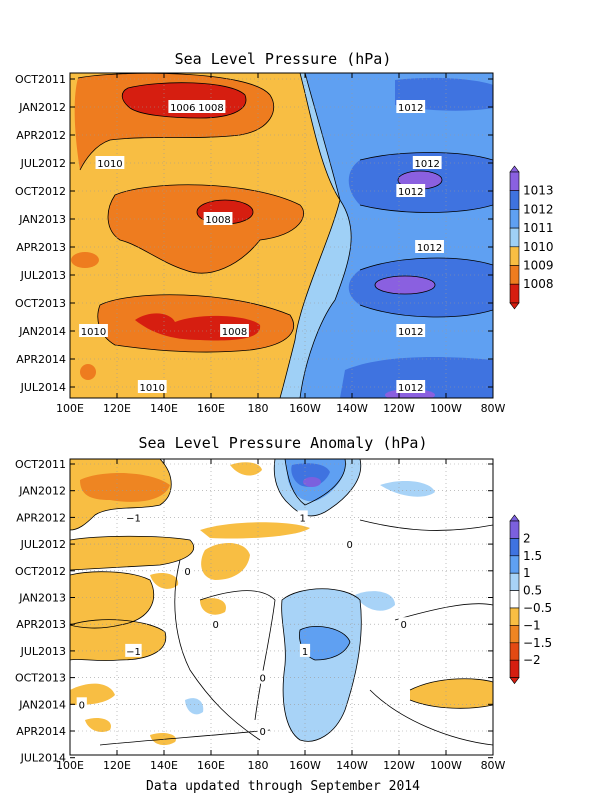 Image resolution: width=600 pixels, height=800 pixels. Describe the element at coordinates (538, 266) in the screenshot. I see `colorbar-label: 1009` at that location.